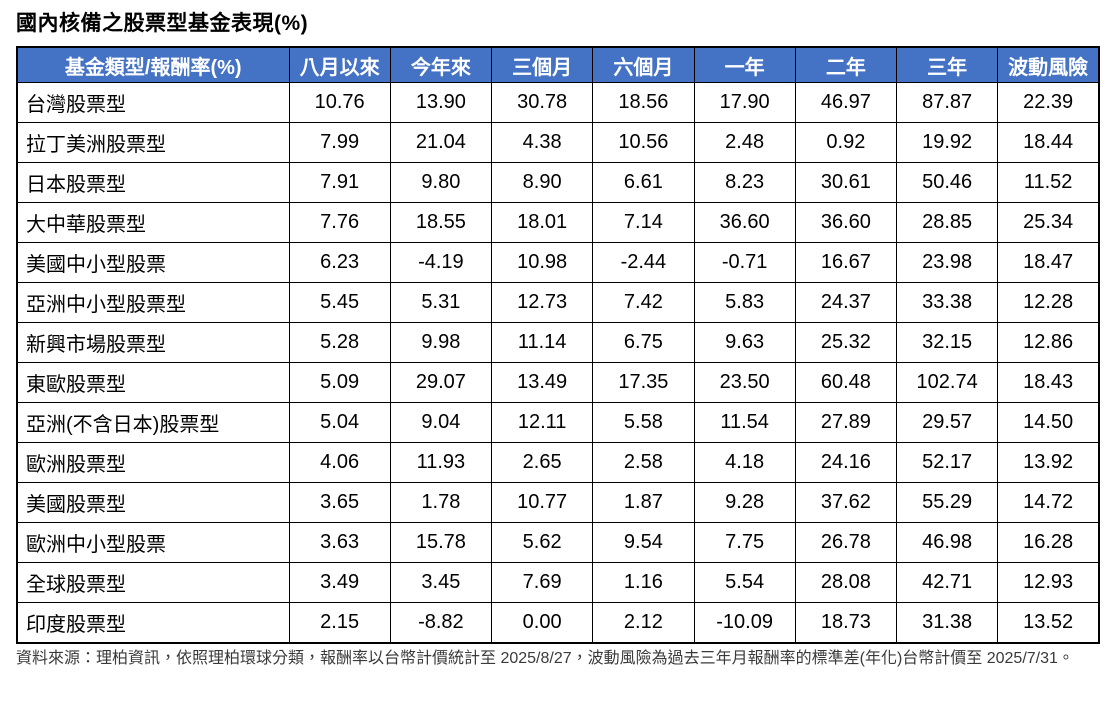  I want to click on value-cell: 3.49, so click(339, 582).